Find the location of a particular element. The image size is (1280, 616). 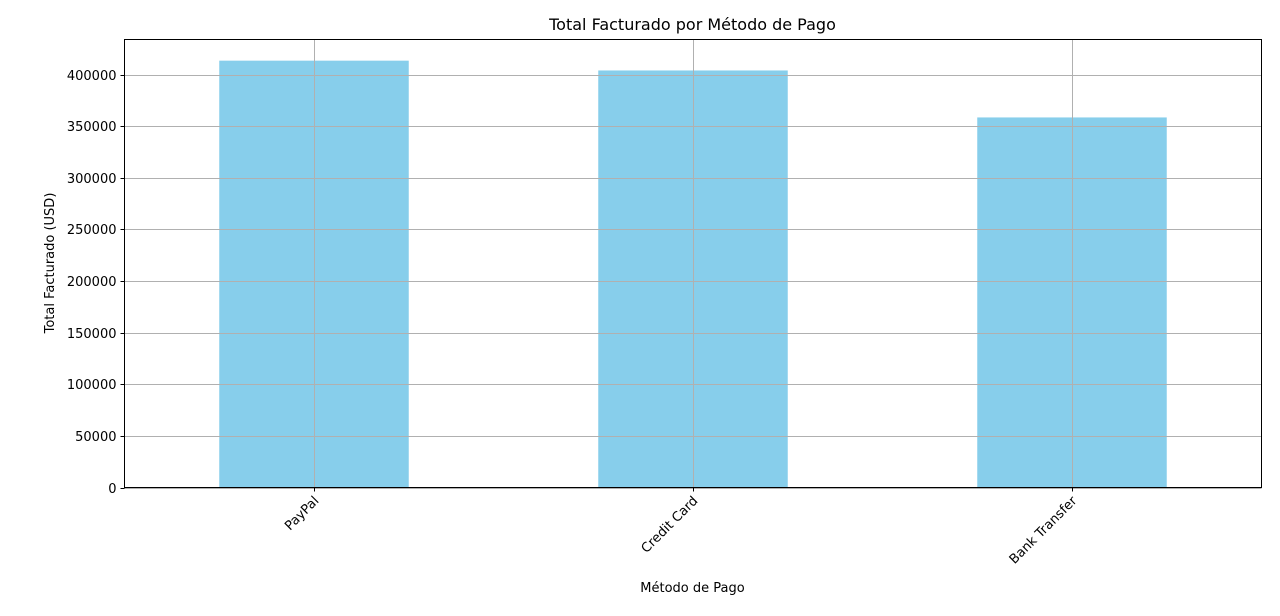

y-tick-label: 150000 is located at coordinates (92, 334).